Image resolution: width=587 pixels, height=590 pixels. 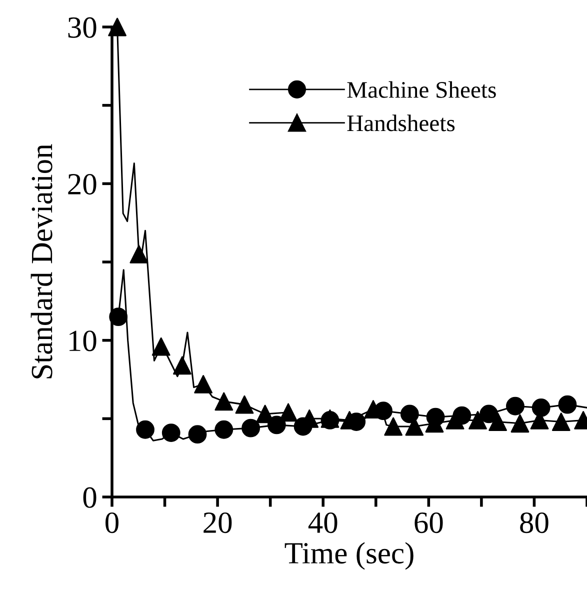 I want to click on y-tick-label: 0, so click(x=89, y=497).